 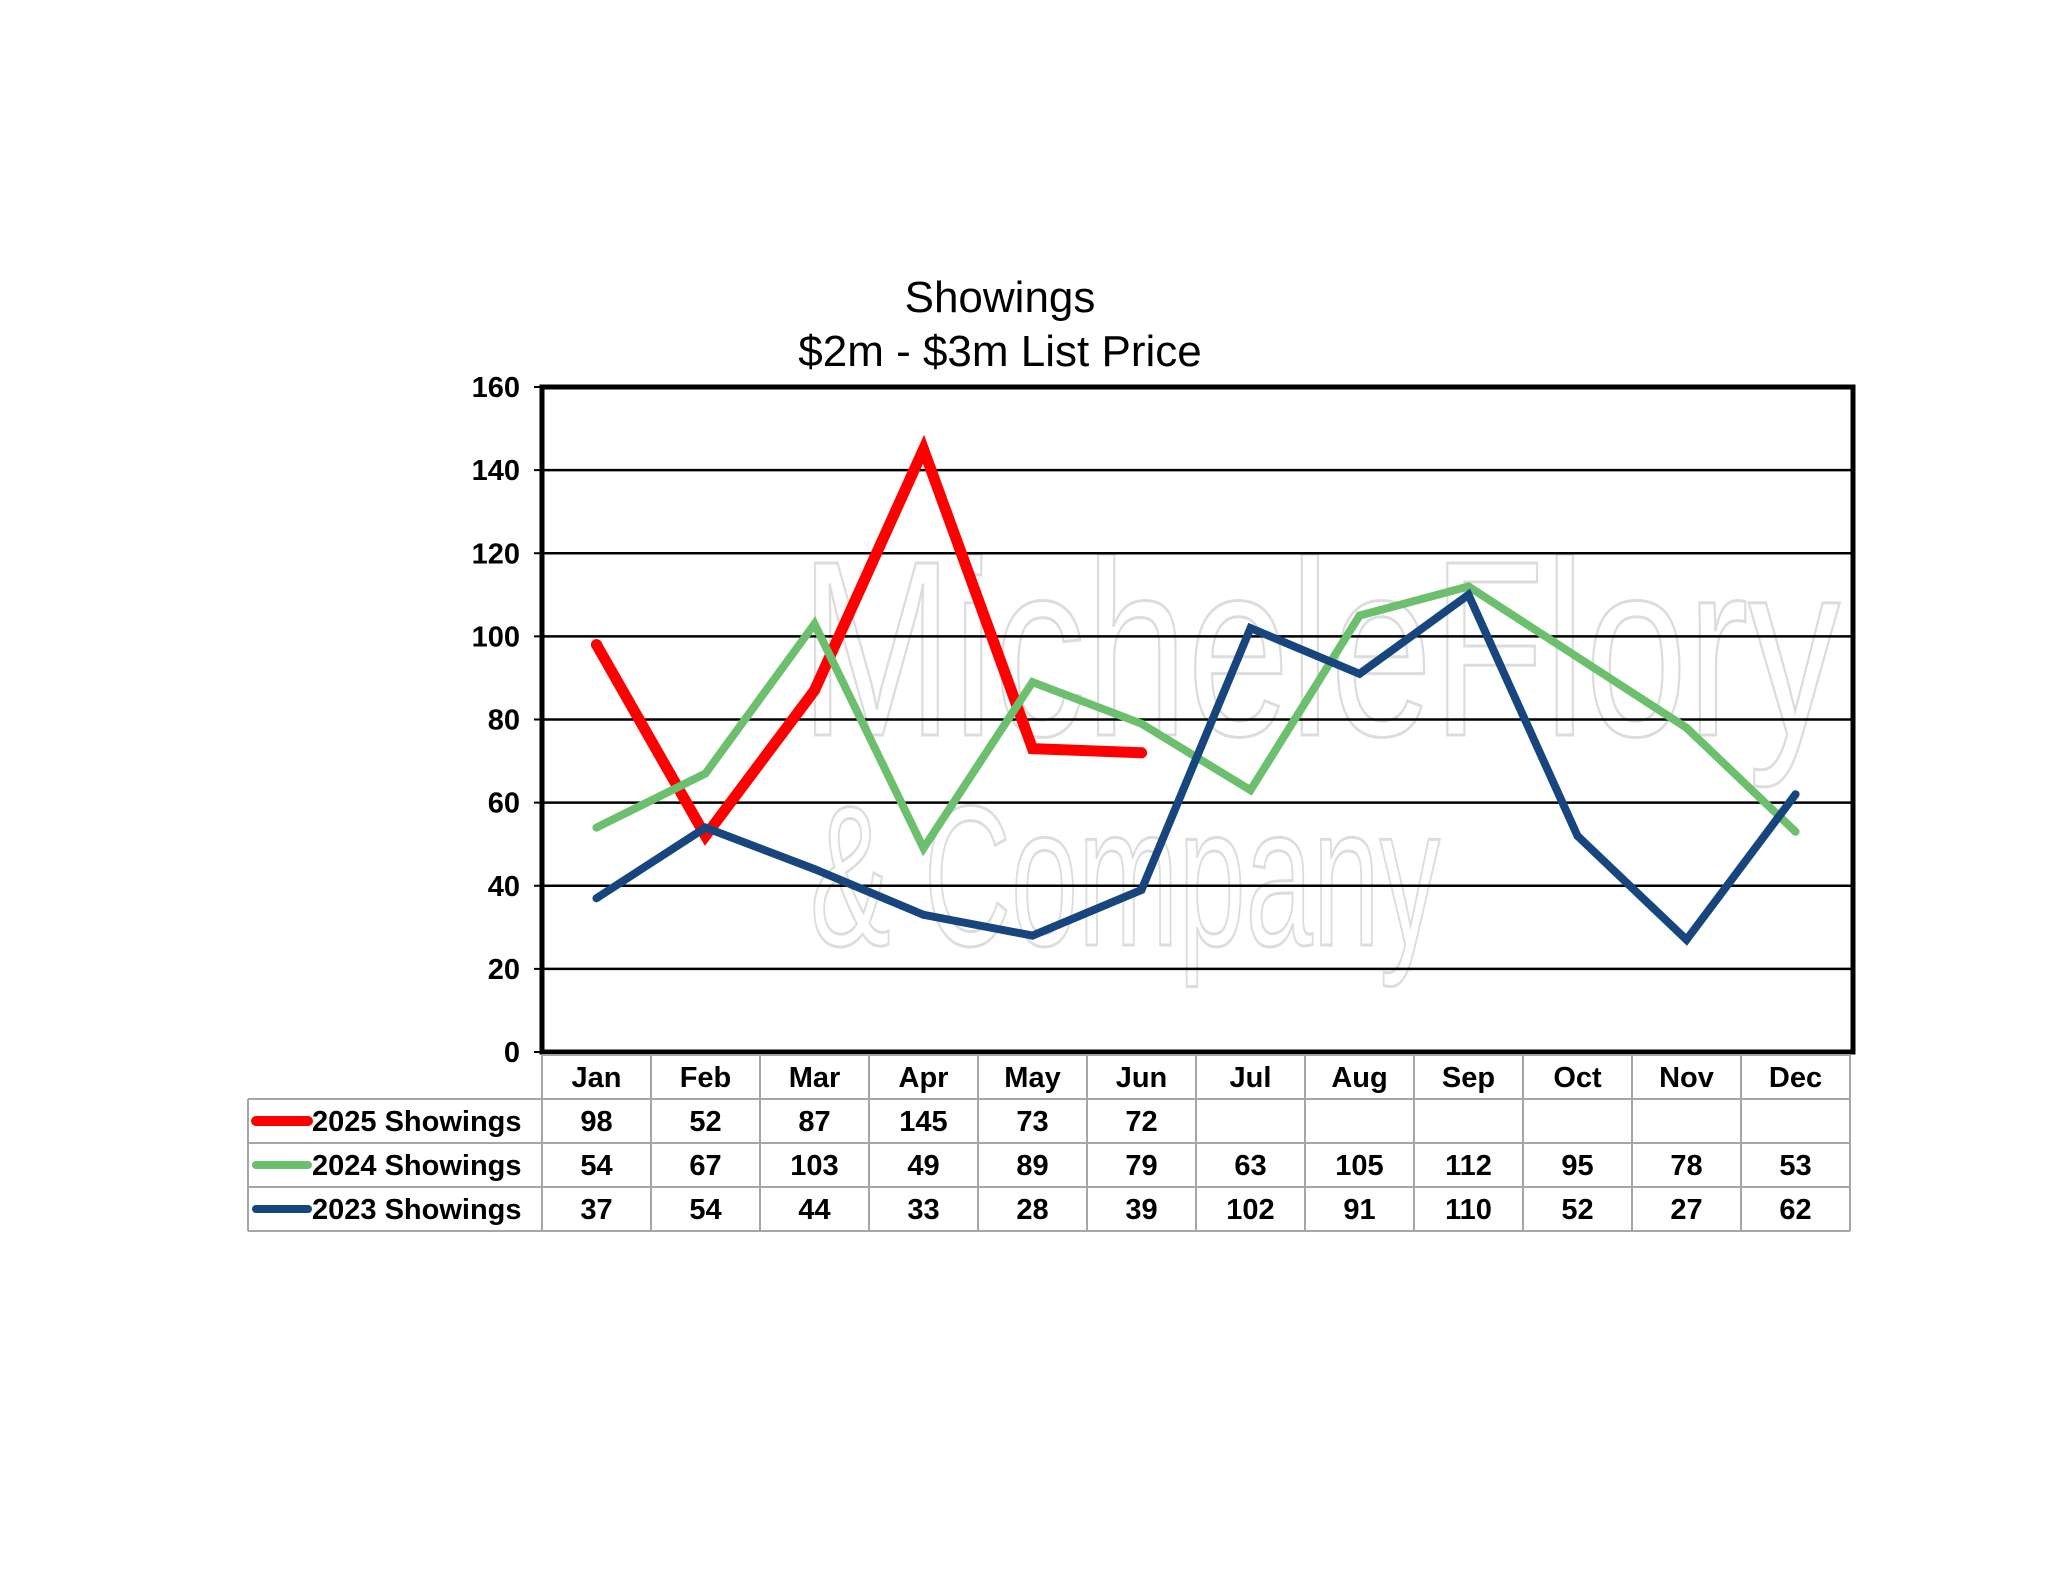 What do you see at coordinates (814, 1122) in the screenshot?
I see `table-cell: 87` at bounding box center [814, 1122].